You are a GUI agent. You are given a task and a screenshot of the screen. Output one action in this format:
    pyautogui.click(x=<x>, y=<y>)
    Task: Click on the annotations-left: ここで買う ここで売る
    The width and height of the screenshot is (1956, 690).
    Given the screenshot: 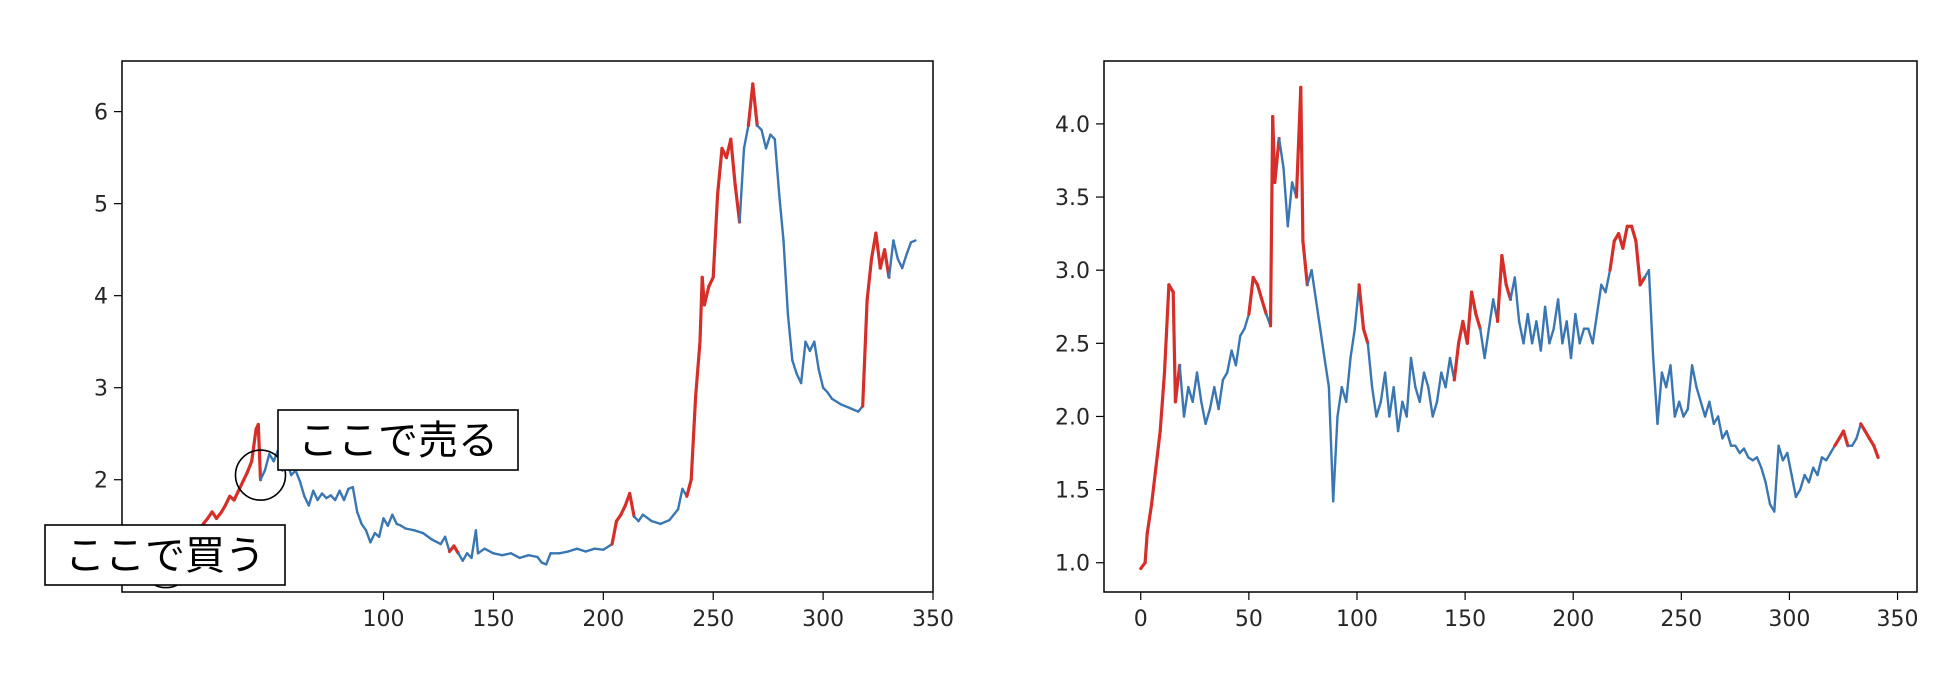 What is the action you would take?
    pyautogui.click(x=281, y=499)
    